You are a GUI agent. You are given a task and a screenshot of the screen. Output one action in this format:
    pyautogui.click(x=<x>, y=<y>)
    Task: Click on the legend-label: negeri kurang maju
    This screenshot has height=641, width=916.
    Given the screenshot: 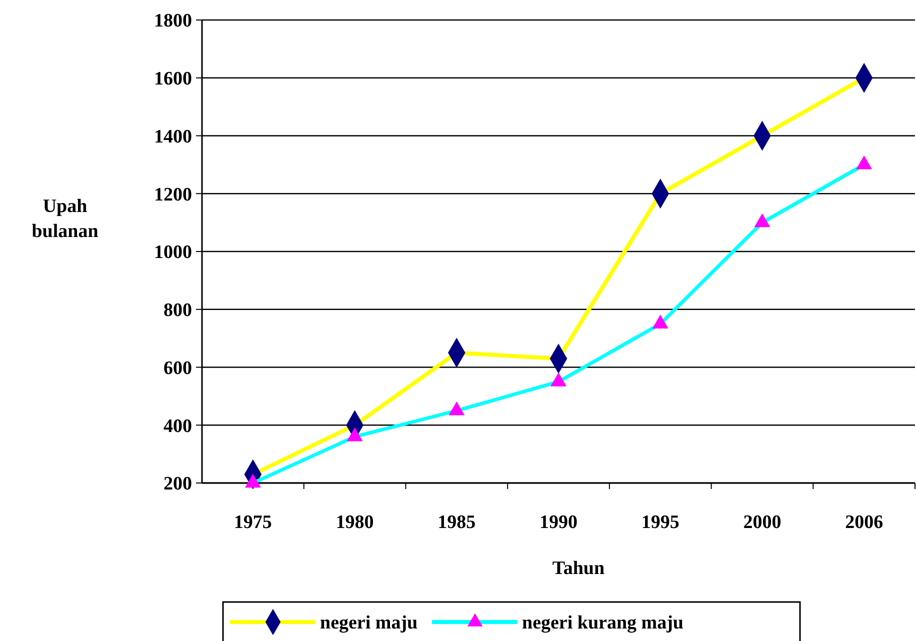 What is the action you would take?
    pyautogui.click(x=603, y=623)
    